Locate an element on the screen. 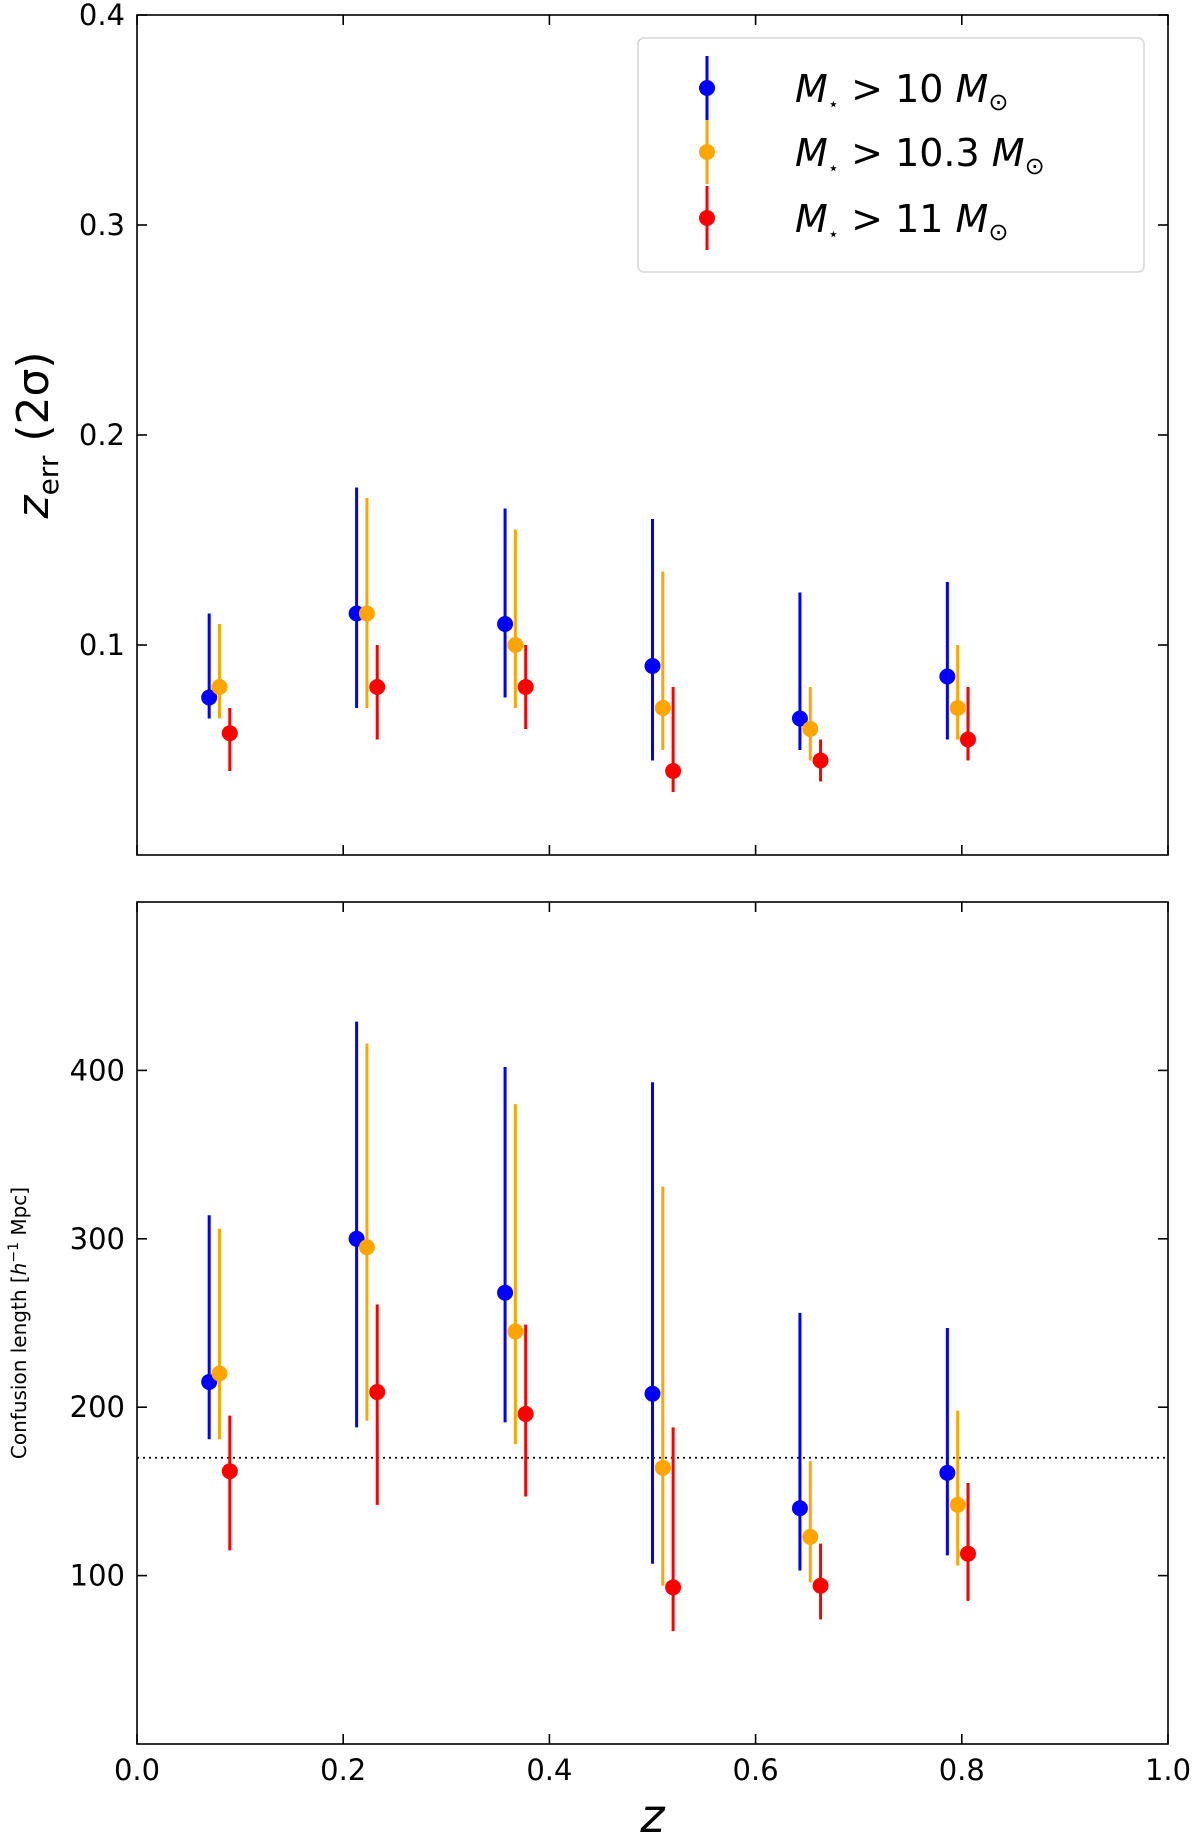  top-y-axis-label-suffix: (2σ) is located at coordinates (33, 403).